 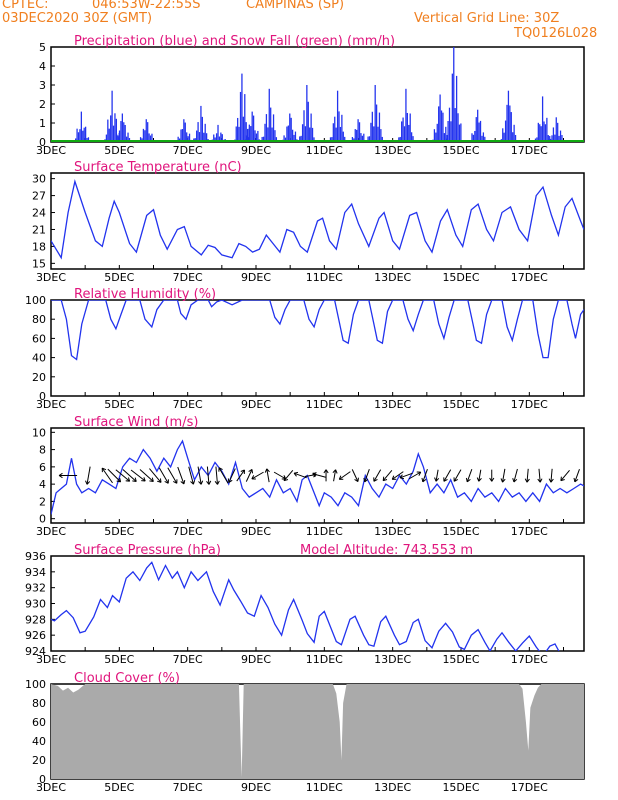 I want to click on wind-ytick-label: 8, so click(x=42, y=450).